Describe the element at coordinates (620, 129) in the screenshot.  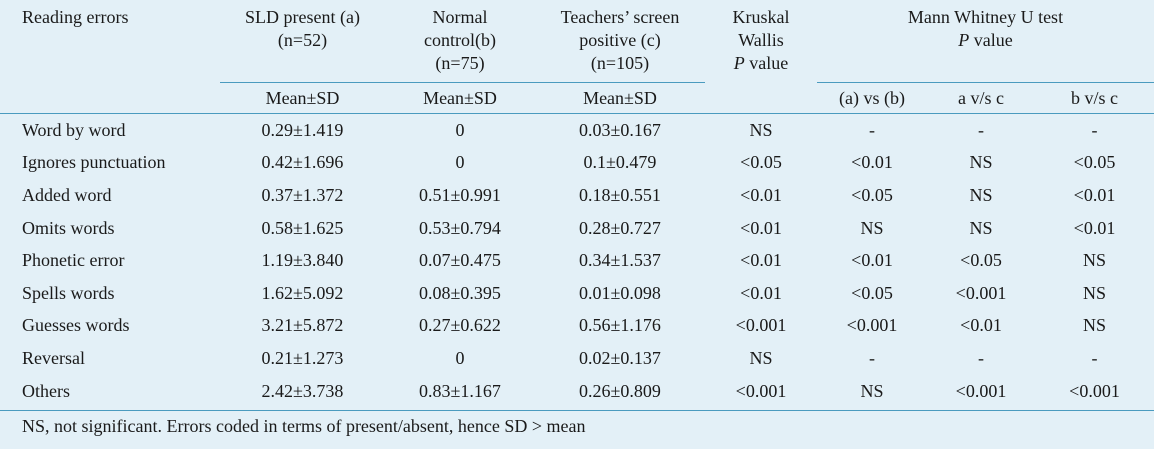
I see `cell-mean-c: 0.03±0.167` at that location.